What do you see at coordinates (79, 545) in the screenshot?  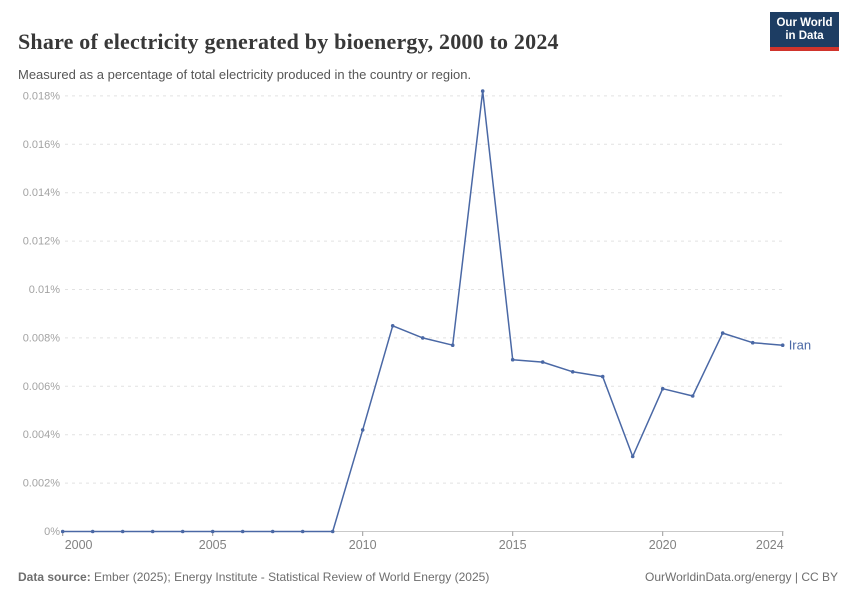 I see `x-tick-label: 2000` at bounding box center [79, 545].